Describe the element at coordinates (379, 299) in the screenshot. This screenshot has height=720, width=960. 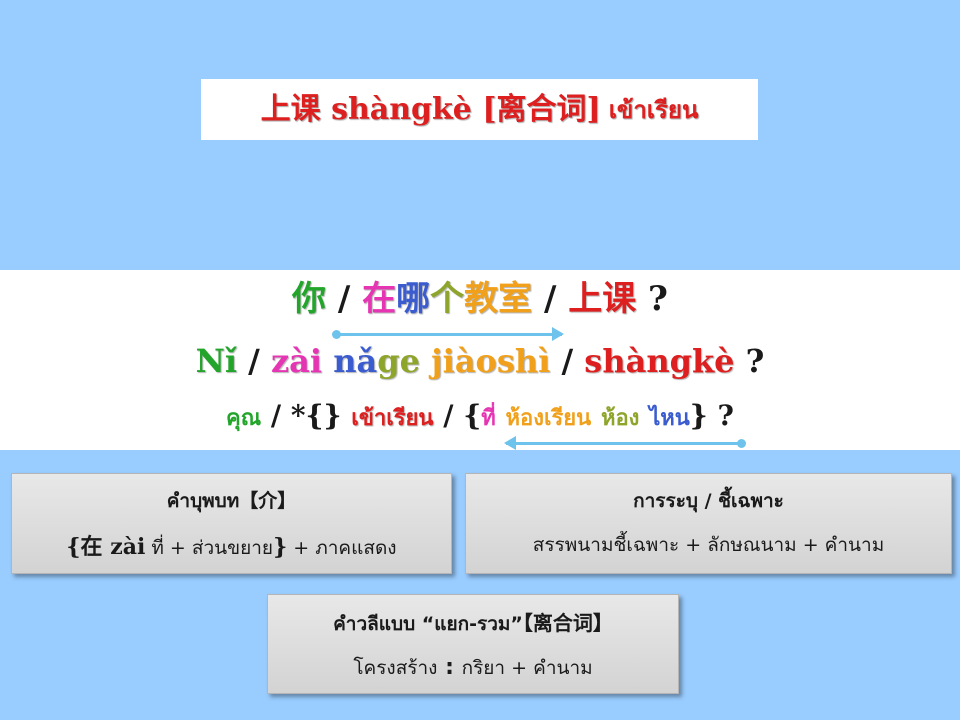
I see `word-zai: 在` at that location.